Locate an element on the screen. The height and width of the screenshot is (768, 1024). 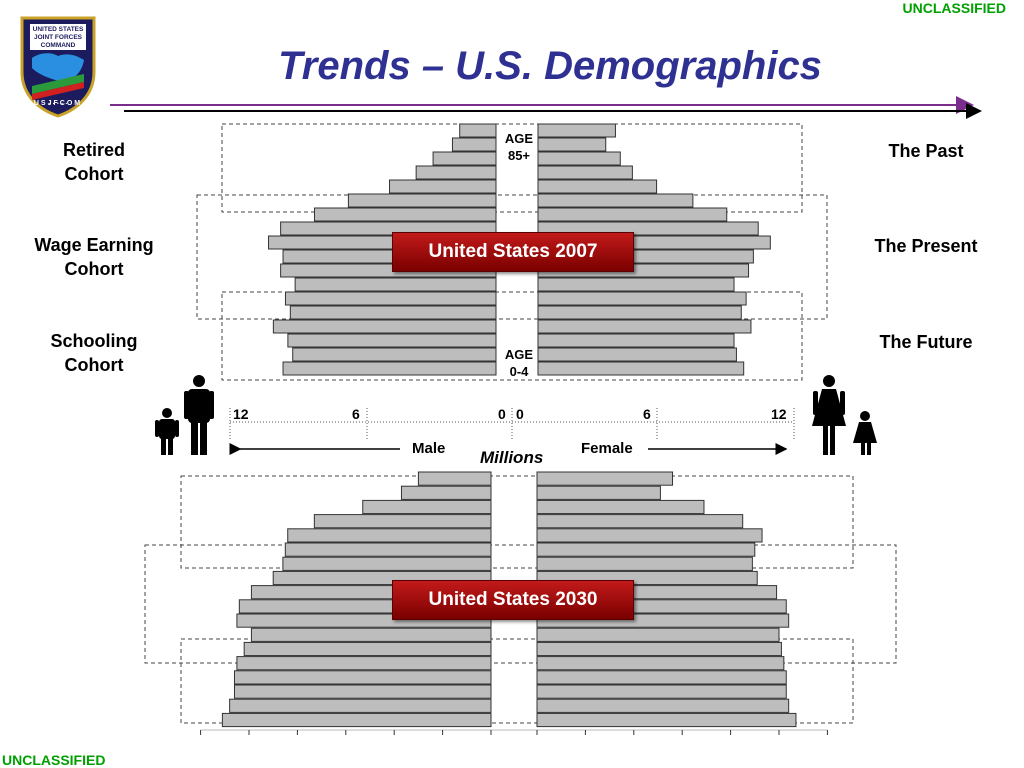
units-label: Millions is located at coordinates (512, 457).